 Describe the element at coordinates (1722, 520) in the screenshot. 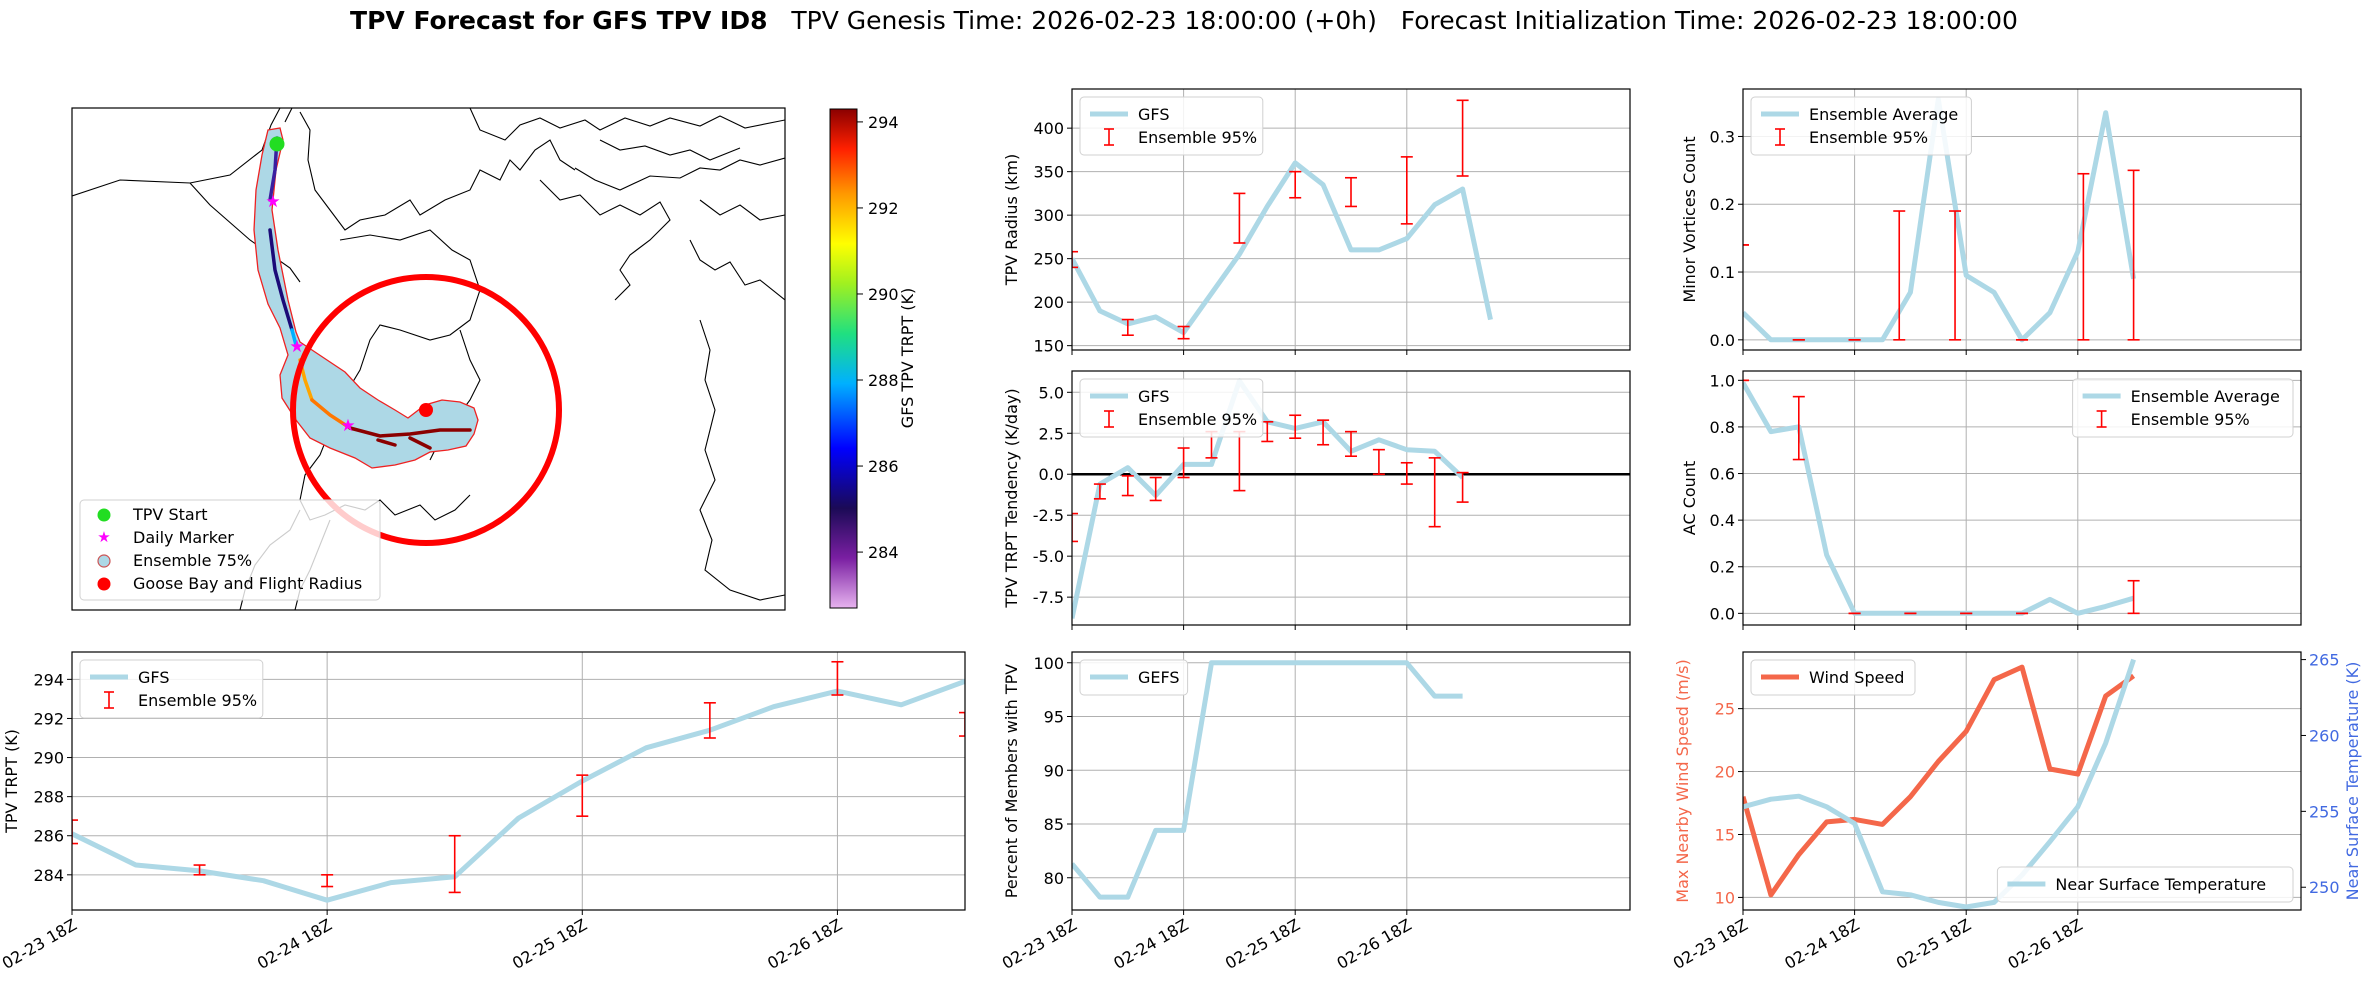

I see `y-tick-label: 0.4` at that location.